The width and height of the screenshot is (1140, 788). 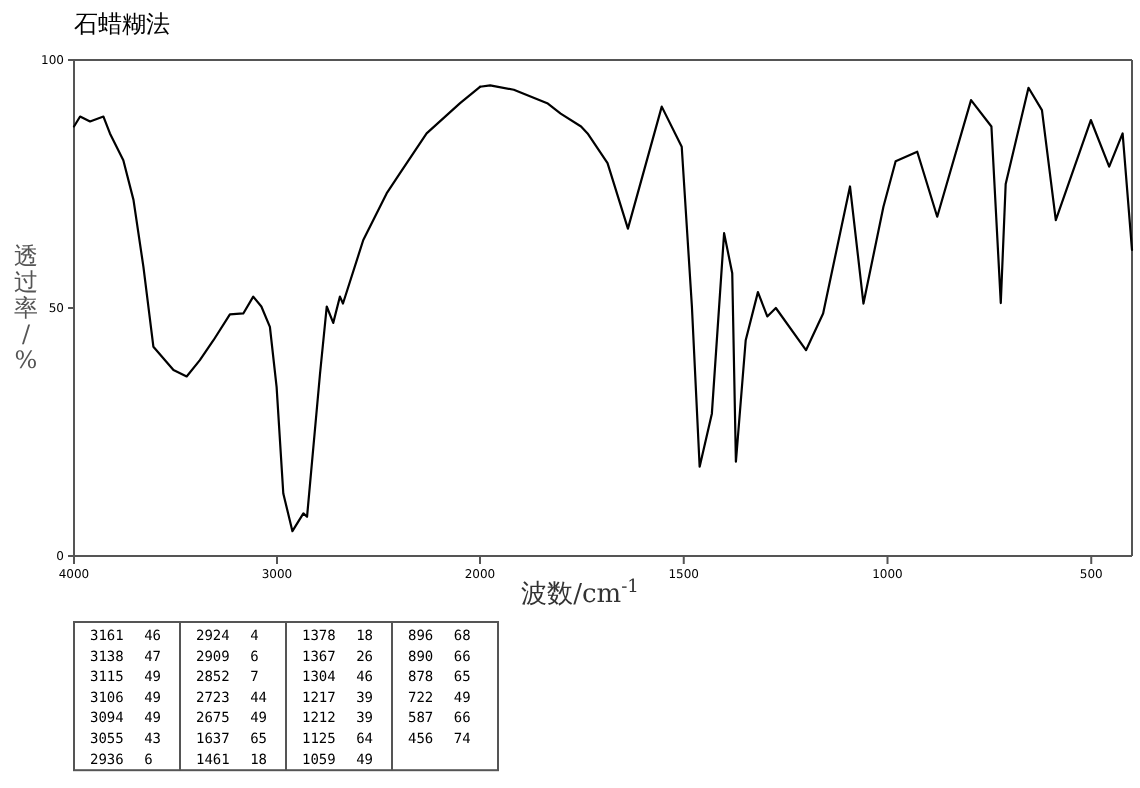 I want to click on y-axis-title: 透过率/%, so click(x=26, y=308).